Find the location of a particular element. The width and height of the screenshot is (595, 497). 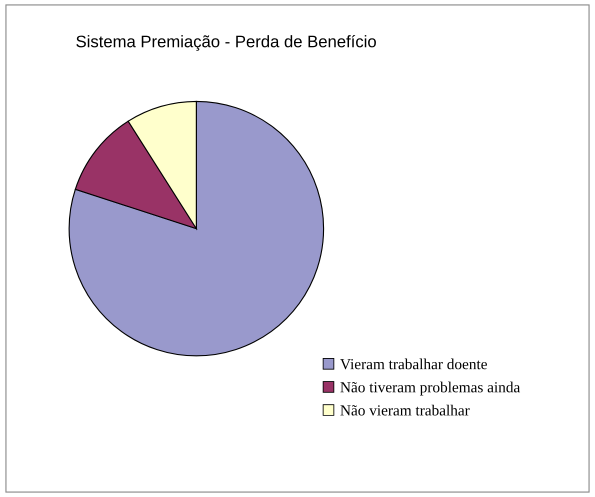

legend-label: Vieram trabalhar doente is located at coordinates (413, 364).